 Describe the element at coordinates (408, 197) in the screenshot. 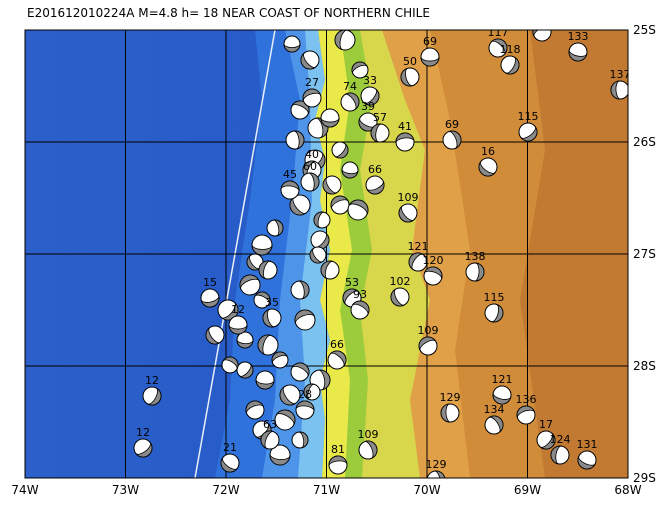

I see `depth-label: 109` at that location.